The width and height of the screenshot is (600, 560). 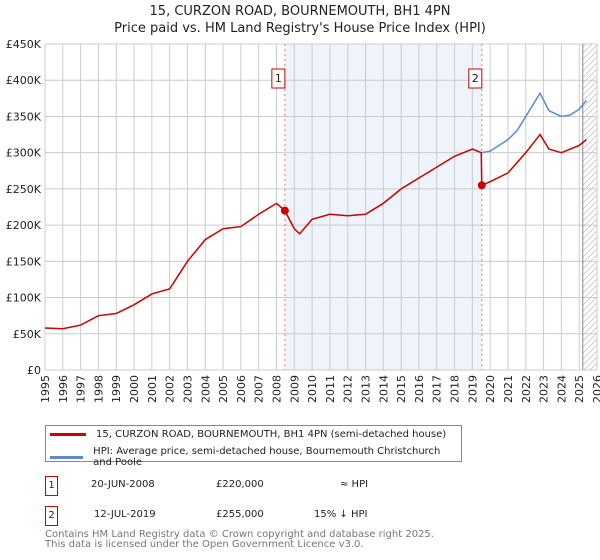 What do you see at coordinates (490, 389) in the screenshot?
I see `x-tick-label: 2020` at bounding box center [490, 389].